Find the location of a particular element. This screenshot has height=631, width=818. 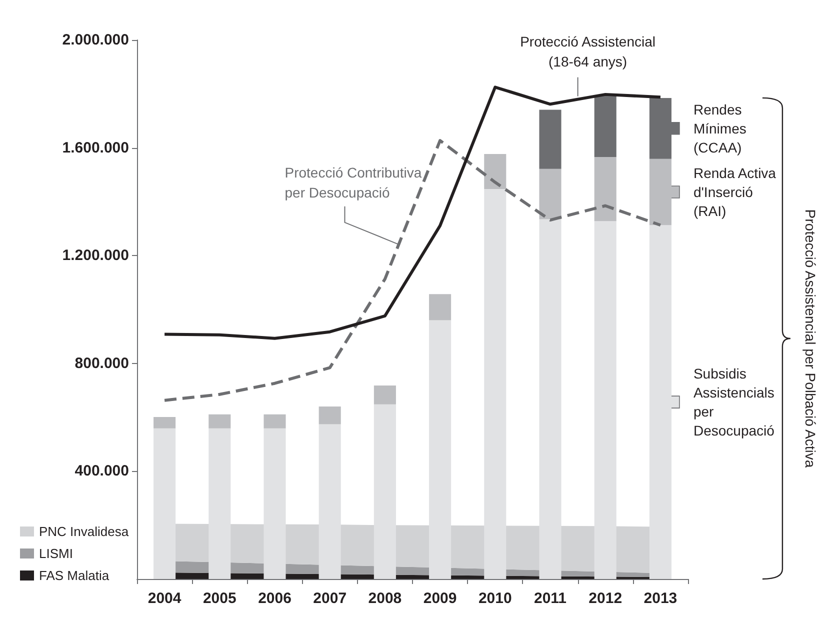

series-label: Protecció Contributiva per Desocupació is located at coordinates (353, 182).